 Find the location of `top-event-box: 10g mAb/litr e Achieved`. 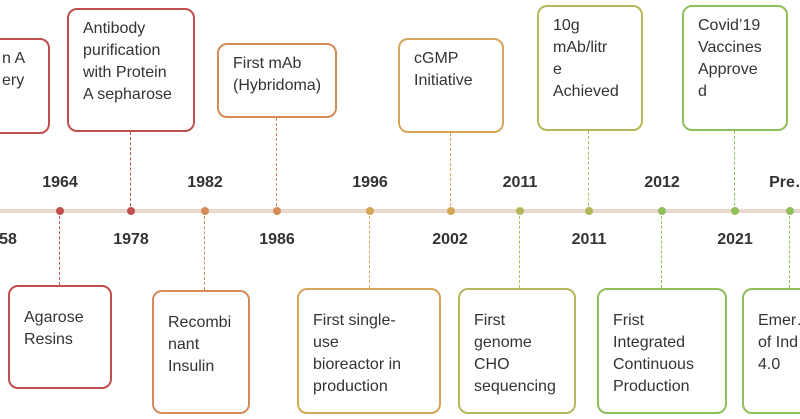

top-event-box: 10g mAb/litr e Achieved is located at coordinates (590, 68).